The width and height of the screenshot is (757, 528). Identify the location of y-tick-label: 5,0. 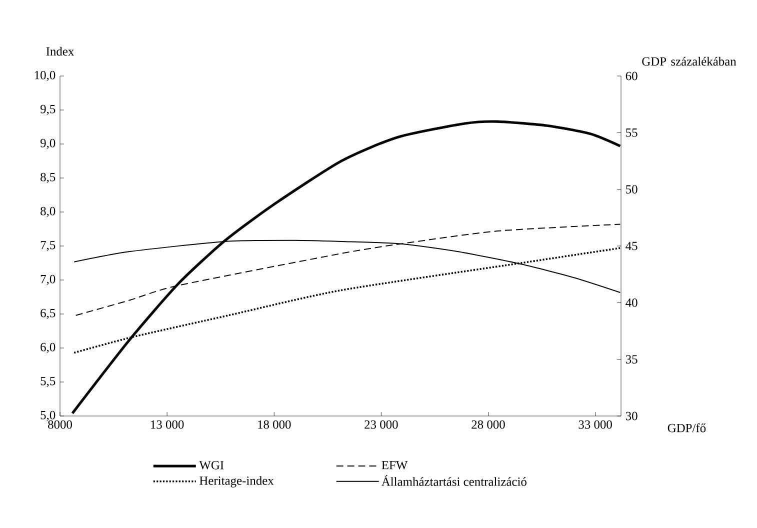
(48, 416).